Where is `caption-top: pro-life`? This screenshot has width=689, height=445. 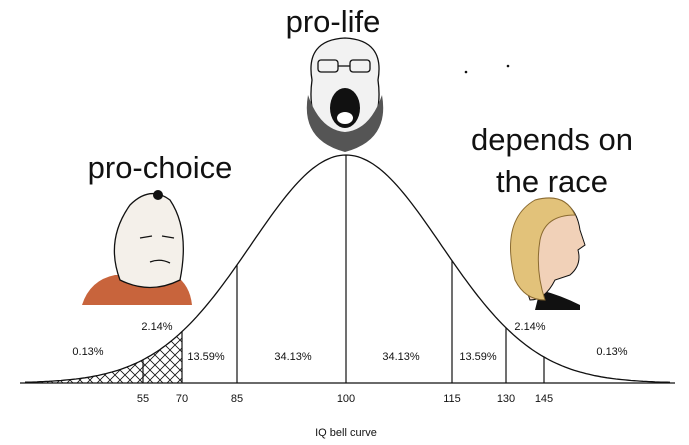 caption-top: pro-life is located at coordinates (333, 21).